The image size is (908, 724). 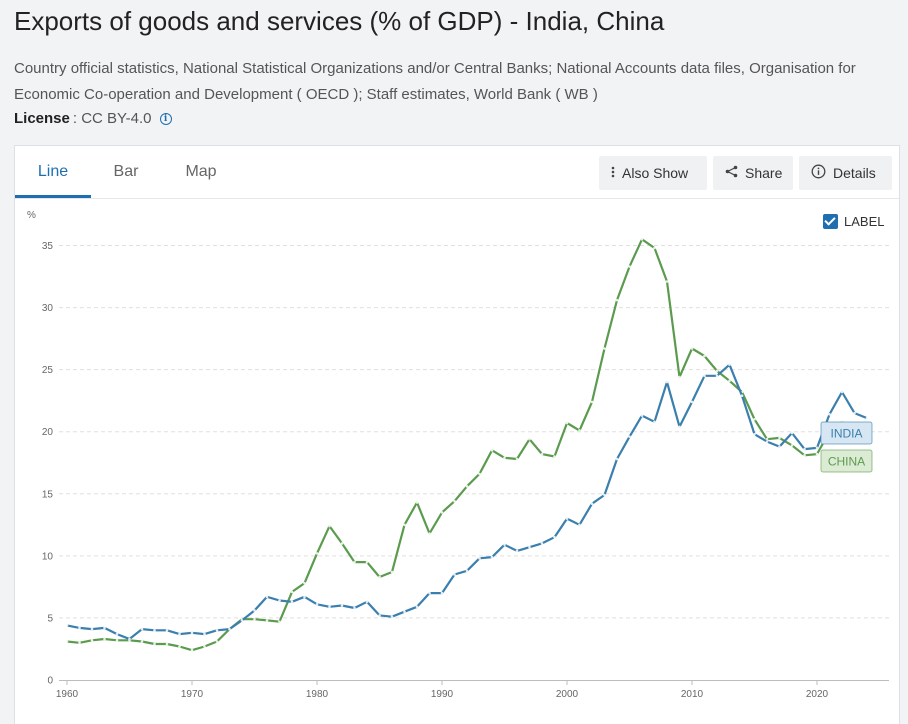 I want to click on share-button: Share, so click(x=753, y=173).